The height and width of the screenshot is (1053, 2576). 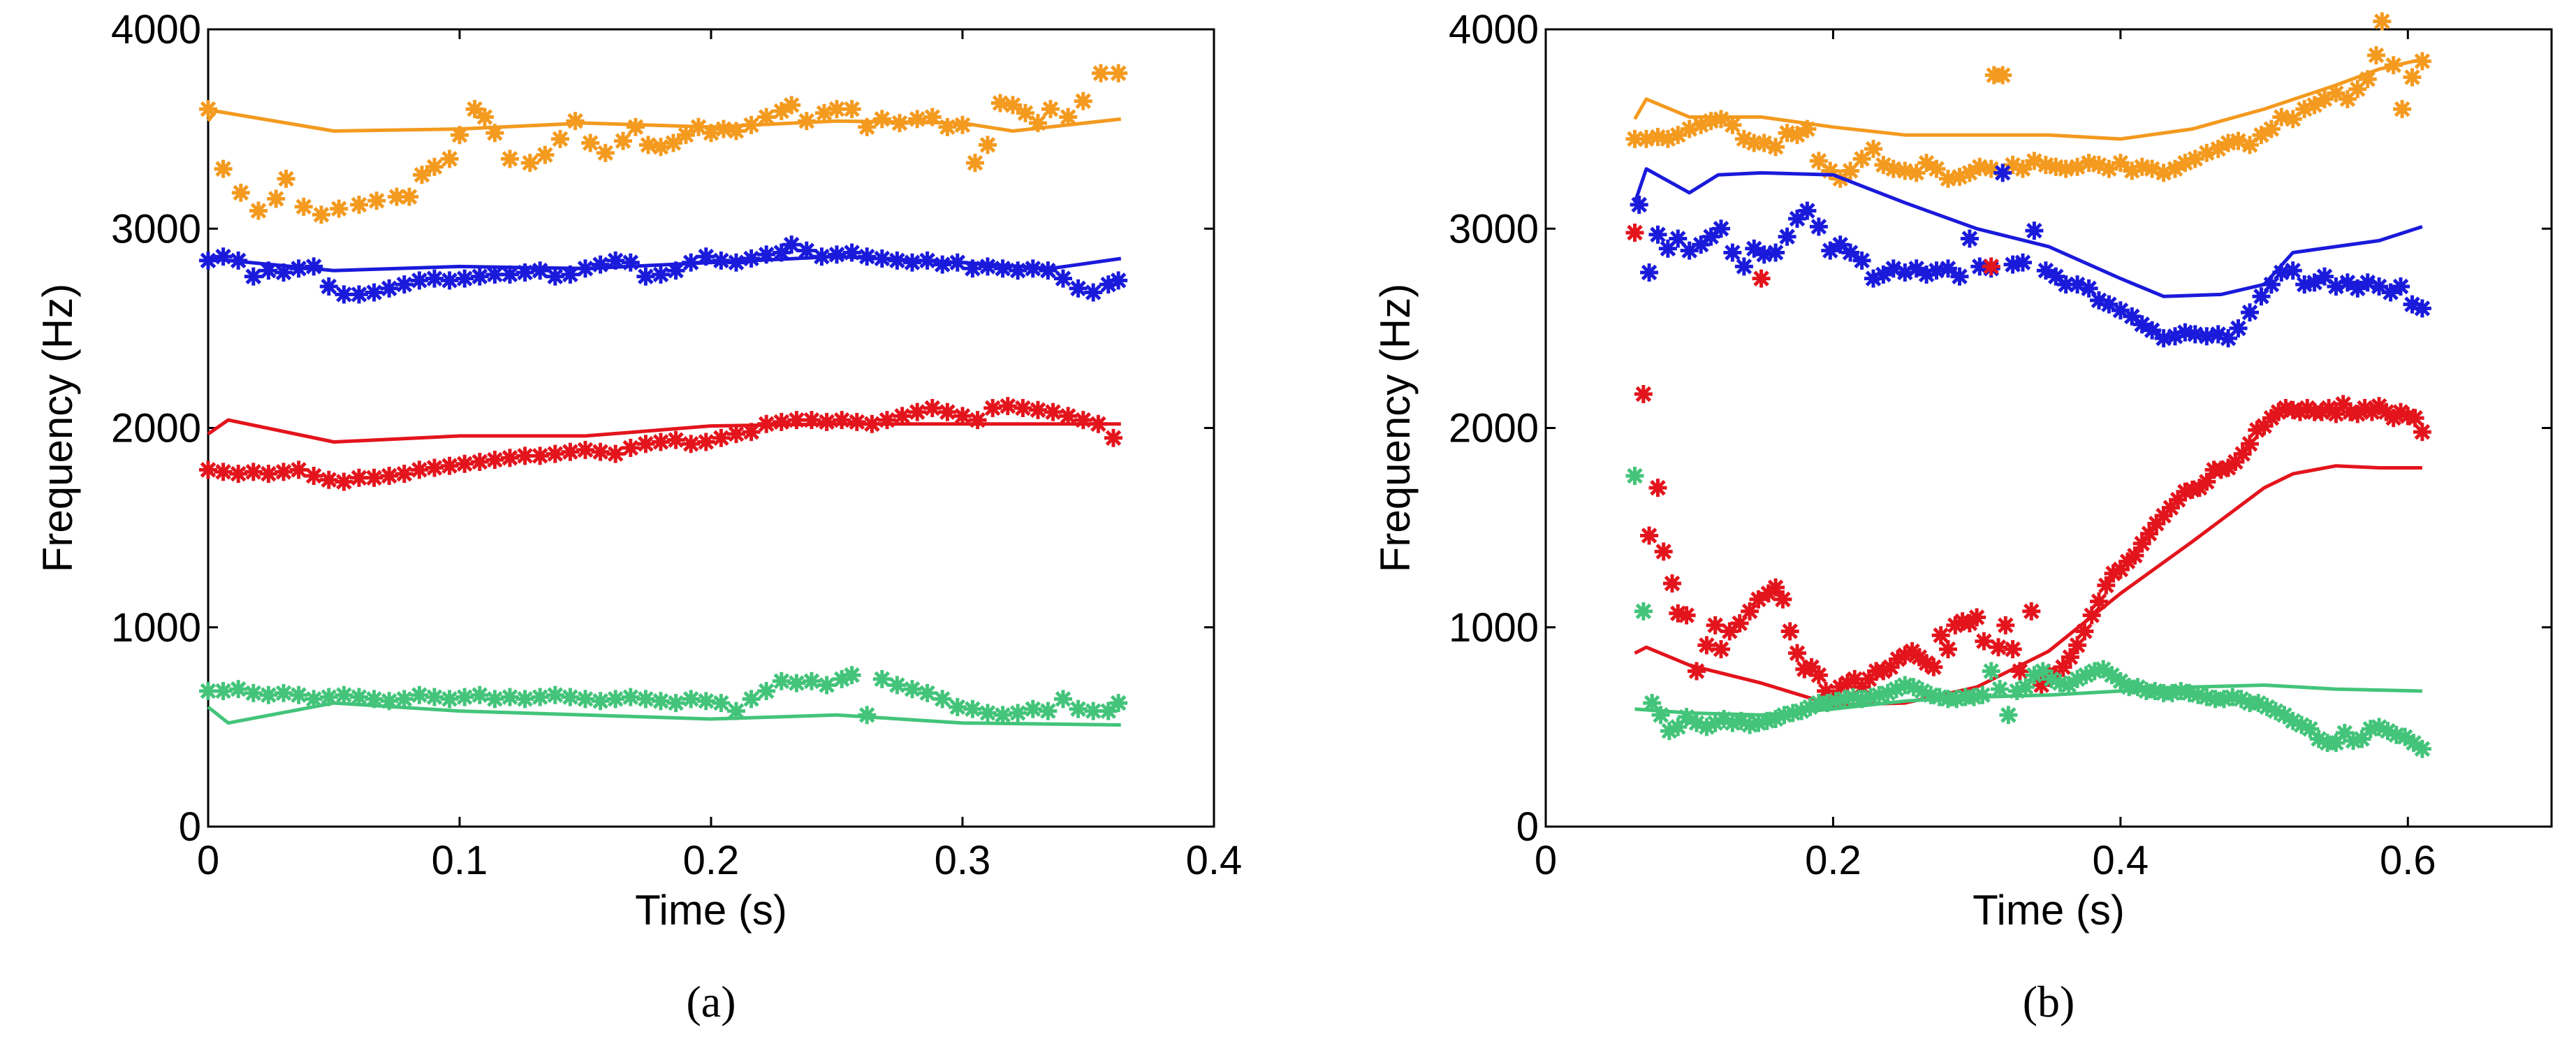 What do you see at coordinates (1214, 860) in the screenshot?
I see `x-tick-label: 0.4` at bounding box center [1214, 860].